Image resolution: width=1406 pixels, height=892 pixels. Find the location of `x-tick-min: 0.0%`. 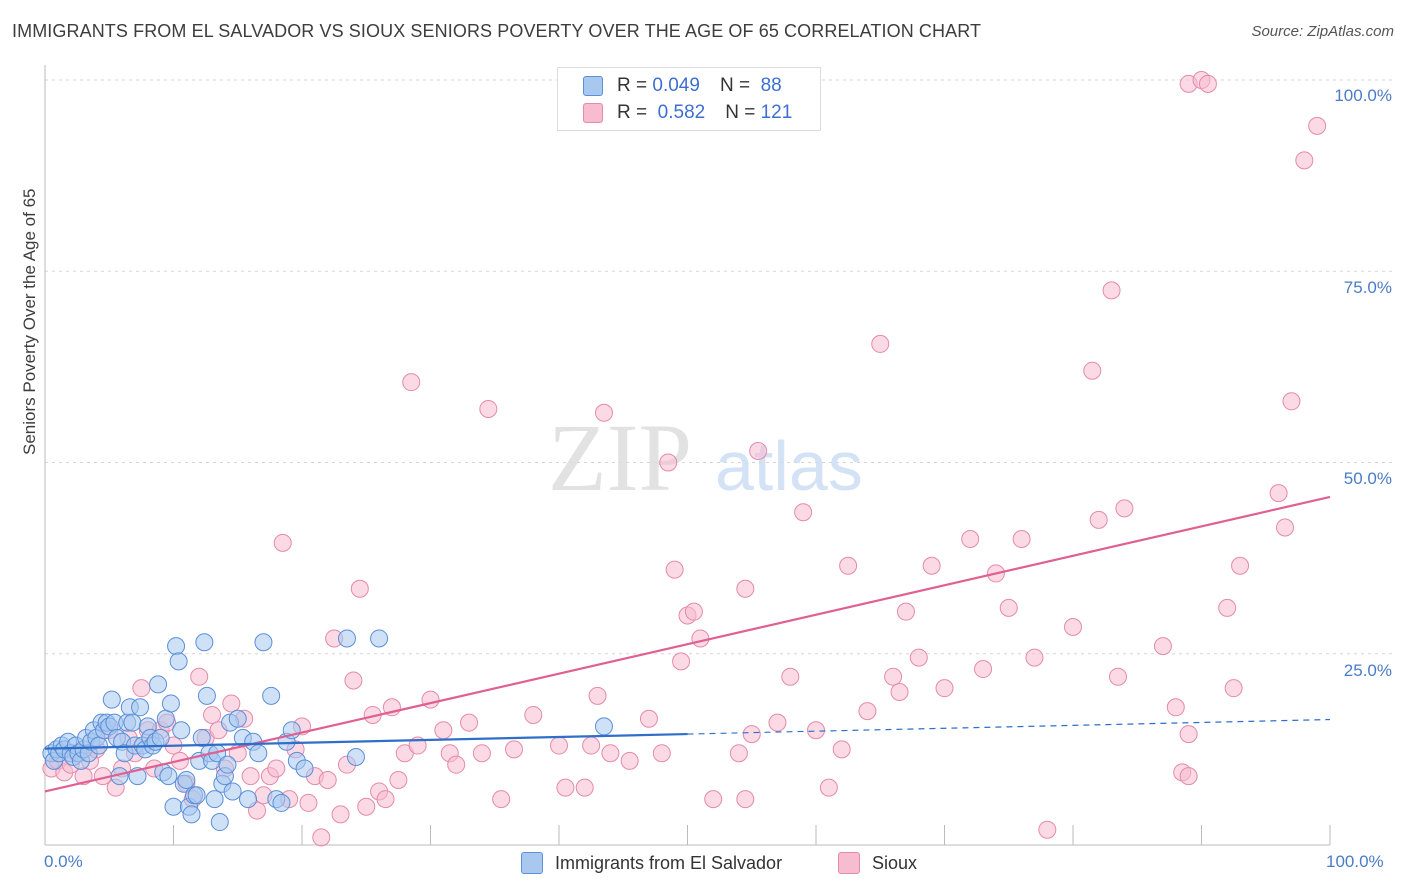

x-tick-min: 0.0% is located at coordinates (63, 861).